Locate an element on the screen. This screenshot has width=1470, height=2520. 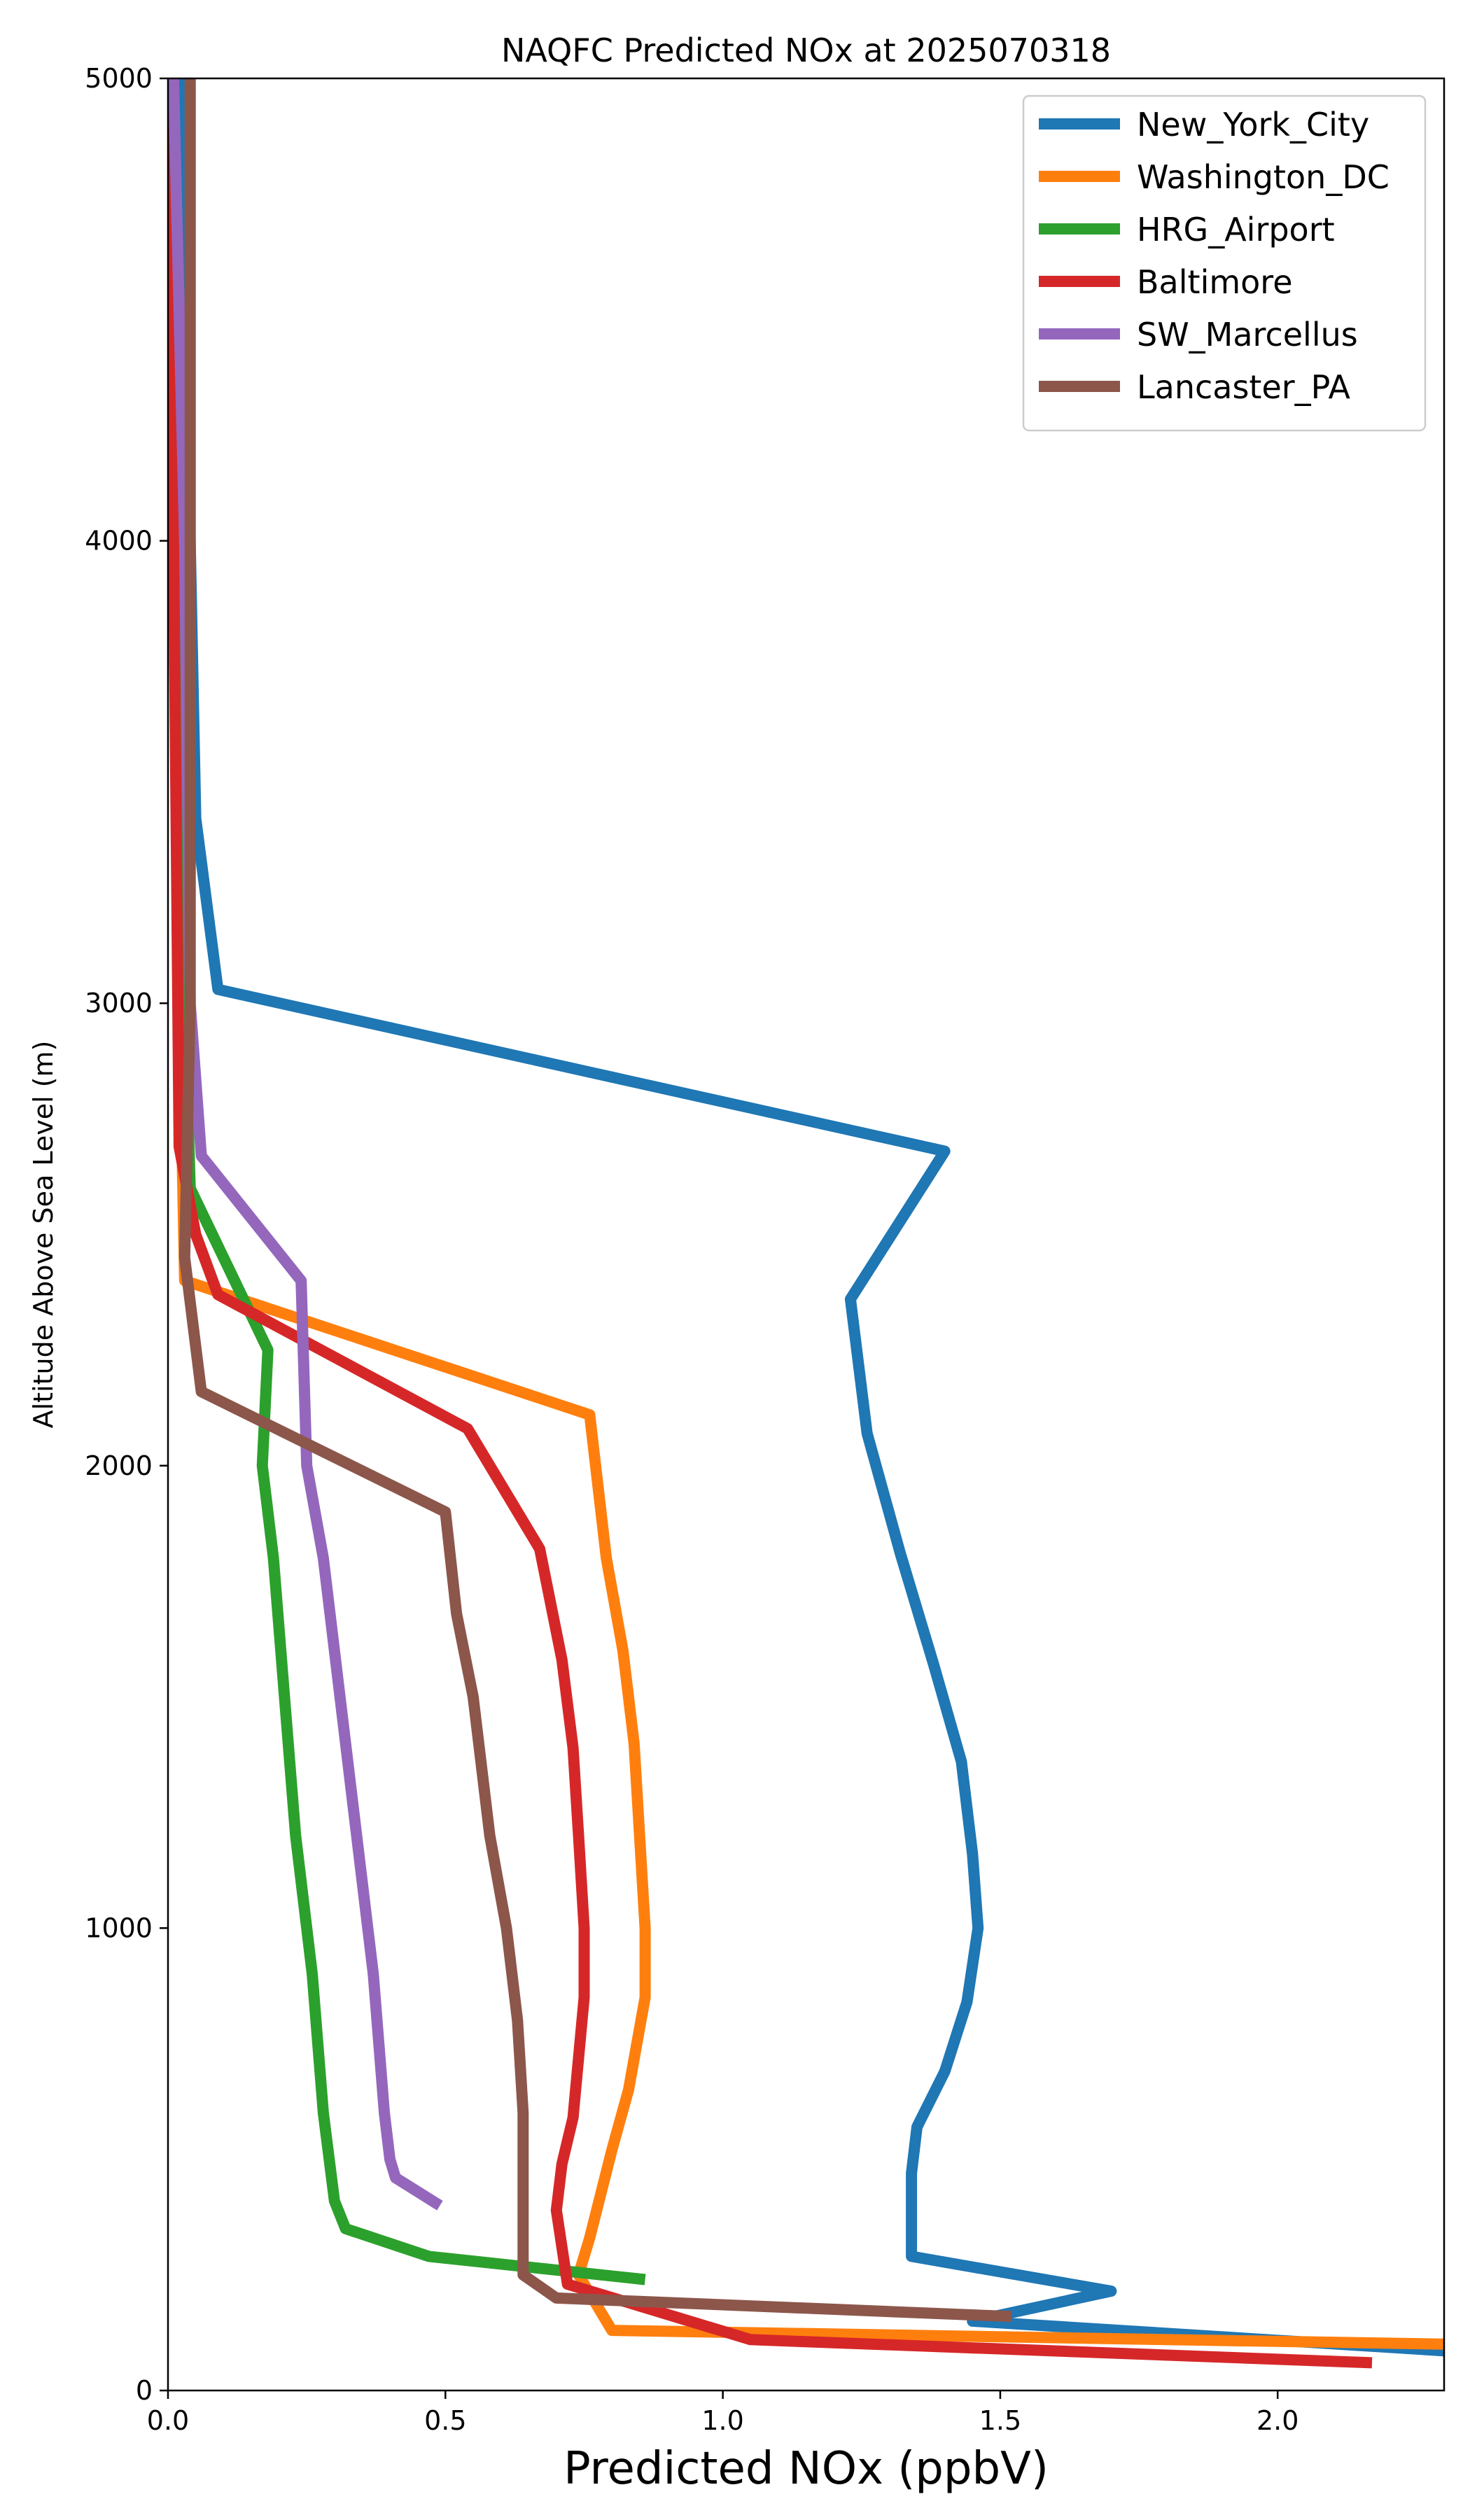
y-axis: 0 1000 2000 3000 4000 5000 is located at coordinates (126, 1234).